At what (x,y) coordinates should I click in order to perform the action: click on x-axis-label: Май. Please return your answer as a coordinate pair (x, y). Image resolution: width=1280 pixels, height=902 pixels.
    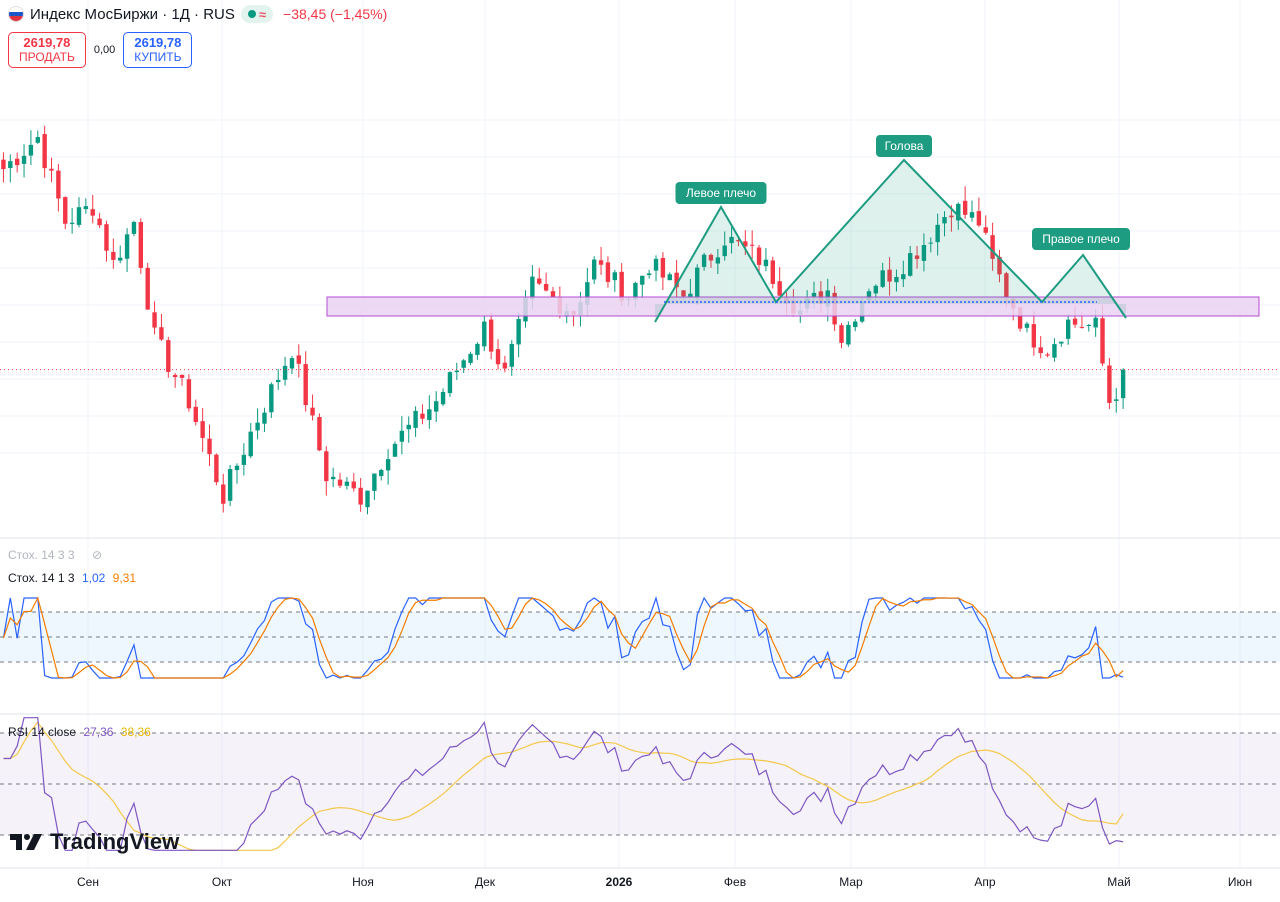
    Looking at the image, I should click on (1119, 882).